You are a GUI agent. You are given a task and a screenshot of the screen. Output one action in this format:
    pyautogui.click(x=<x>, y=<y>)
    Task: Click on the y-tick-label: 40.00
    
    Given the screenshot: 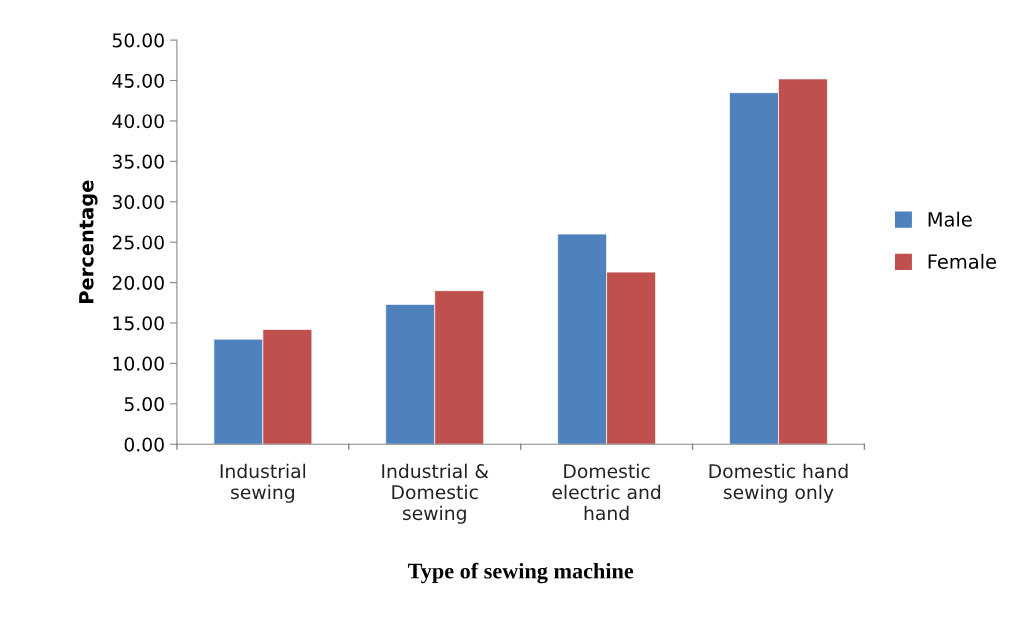 What is the action you would take?
    pyautogui.click(x=138, y=121)
    